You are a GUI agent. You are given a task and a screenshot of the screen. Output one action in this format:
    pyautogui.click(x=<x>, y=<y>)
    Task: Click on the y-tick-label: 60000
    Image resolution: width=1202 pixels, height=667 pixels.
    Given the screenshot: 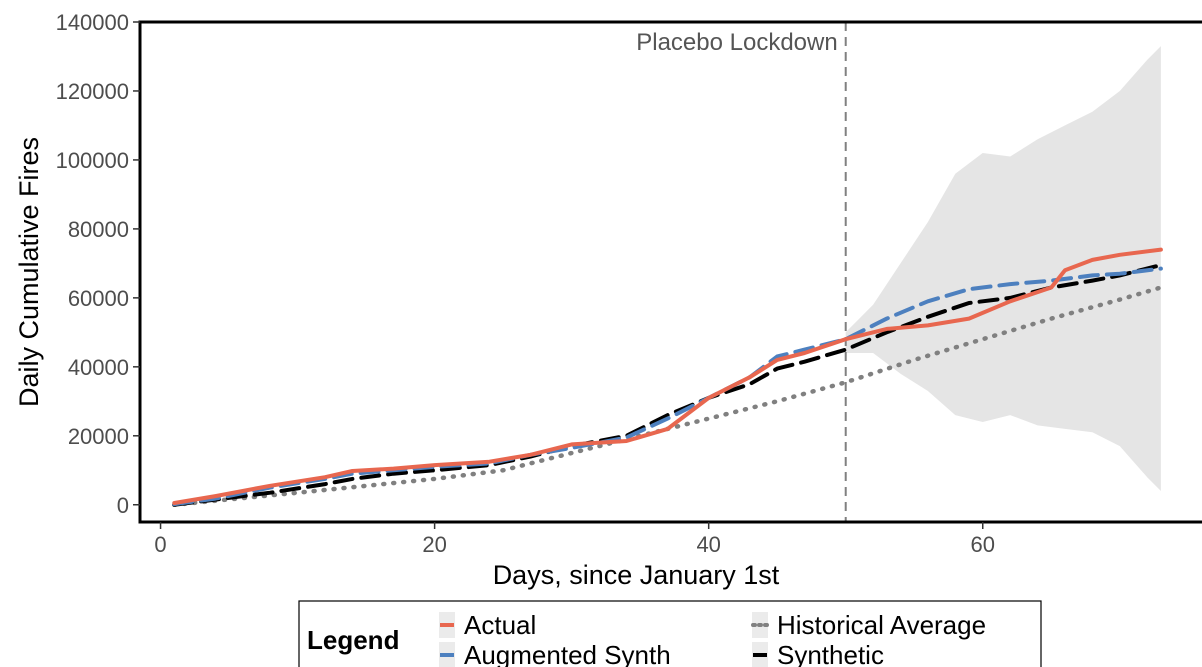 What is the action you would take?
    pyautogui.click(x=98, y=298)
    